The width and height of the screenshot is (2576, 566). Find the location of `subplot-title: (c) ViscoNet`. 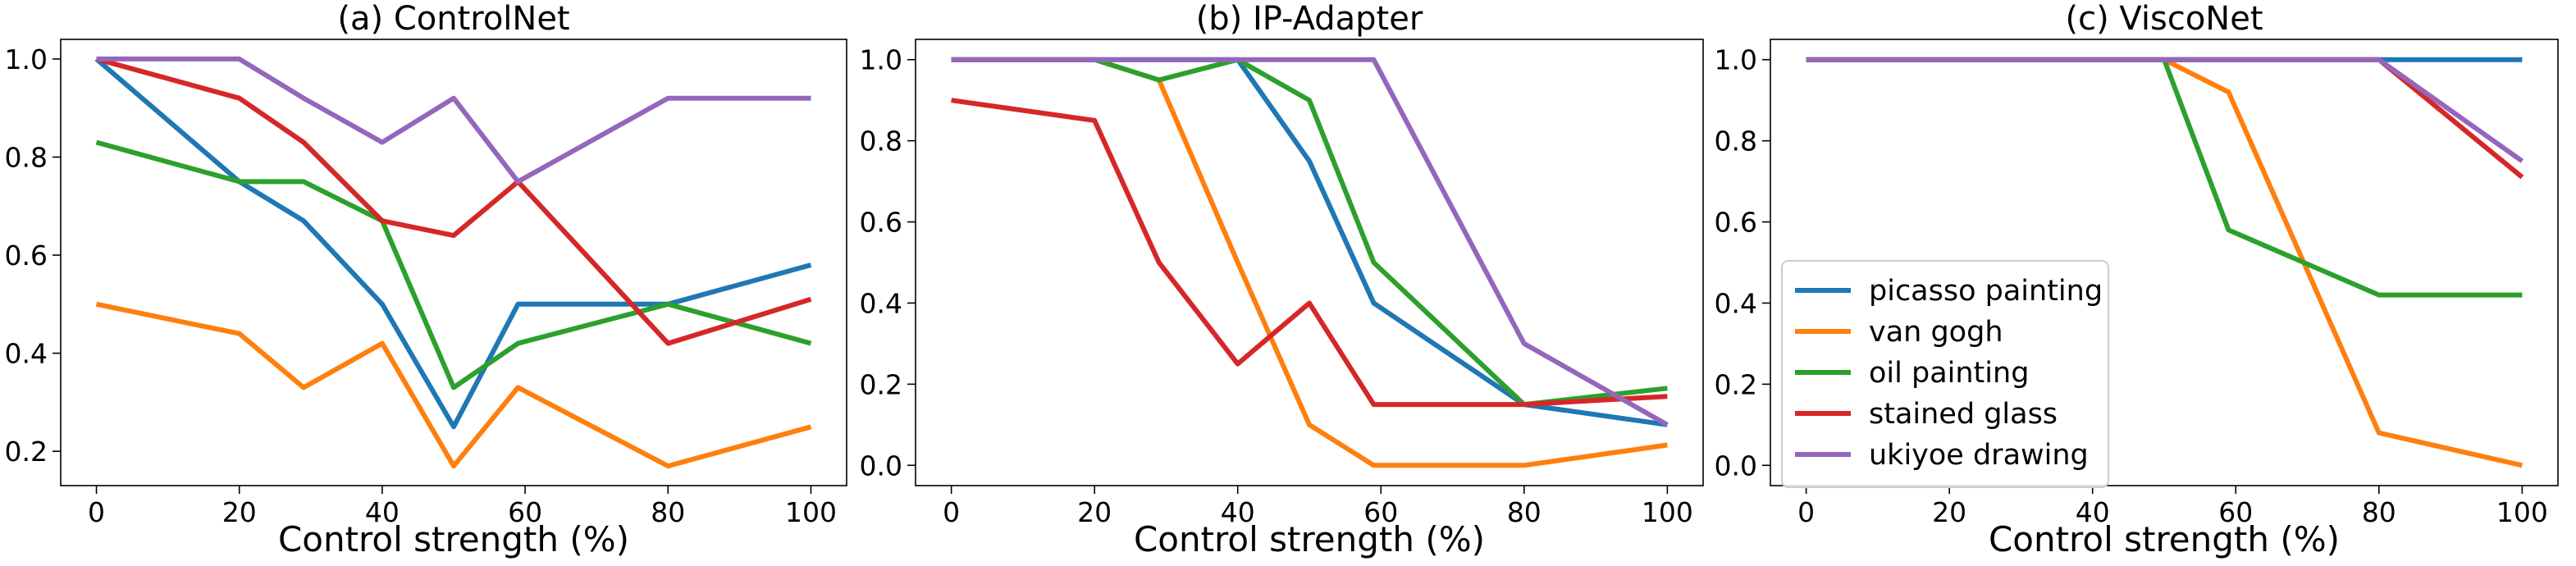

subplot-title: (c) ViscoNet is located at coordinates (2164, 19).